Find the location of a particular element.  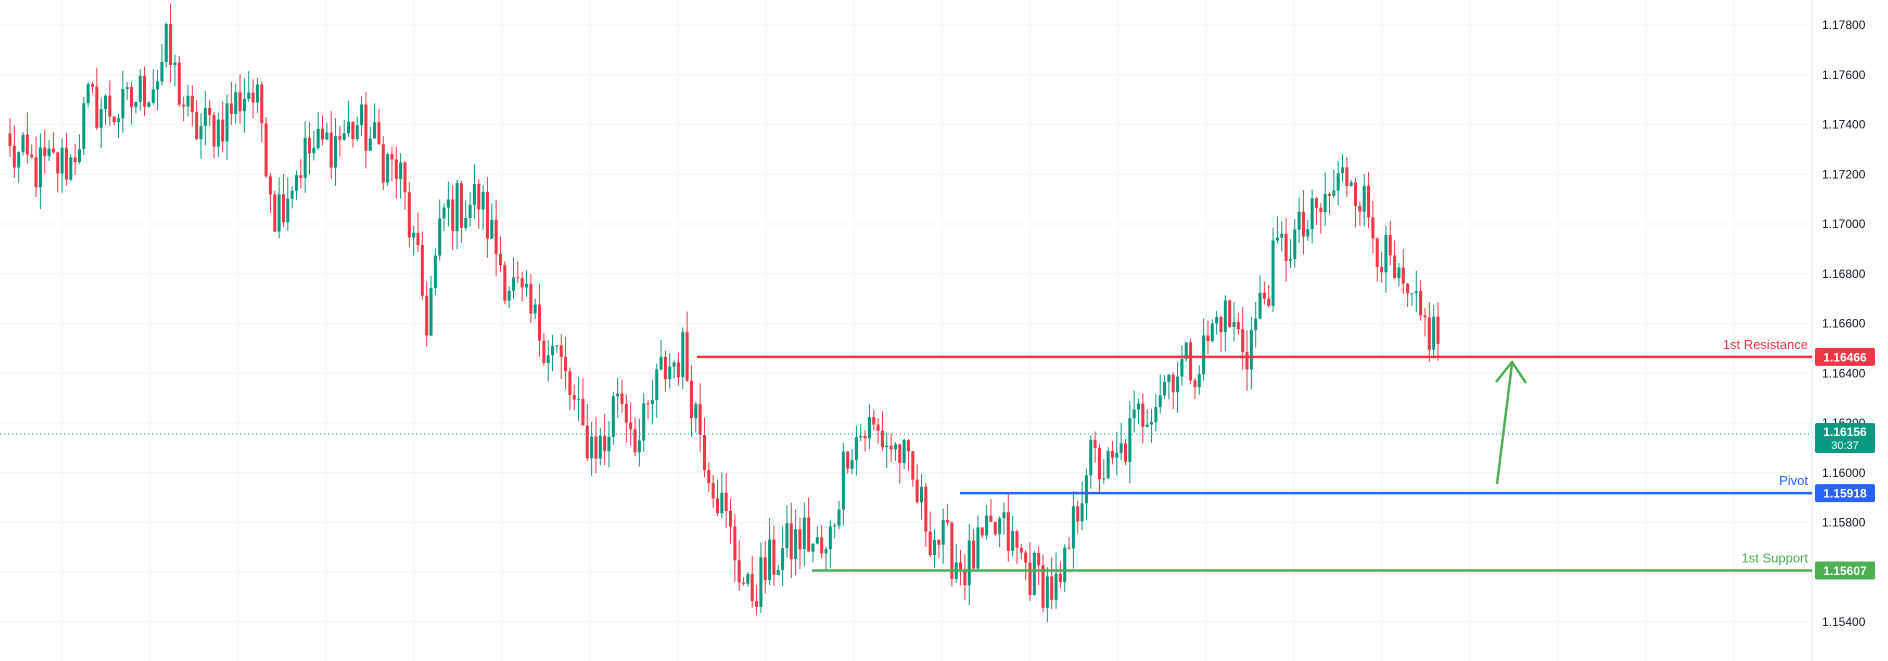

support-price-badge is located at coordinates (1845, 570).